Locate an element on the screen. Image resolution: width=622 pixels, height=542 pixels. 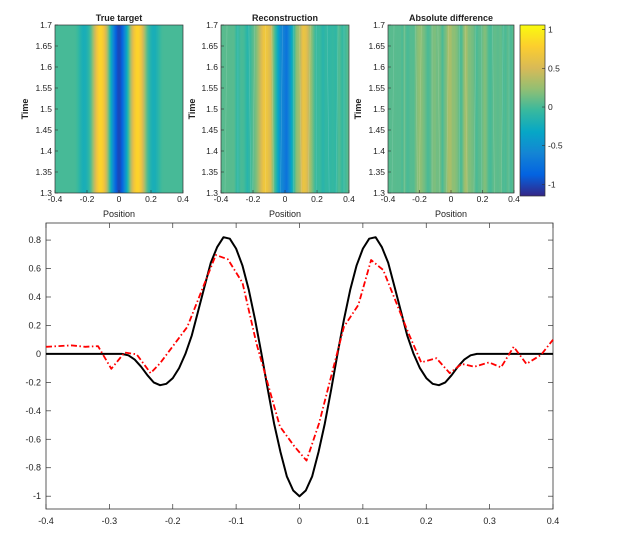
x-tick-label: 0.1 is located at coordinates (363, 521).